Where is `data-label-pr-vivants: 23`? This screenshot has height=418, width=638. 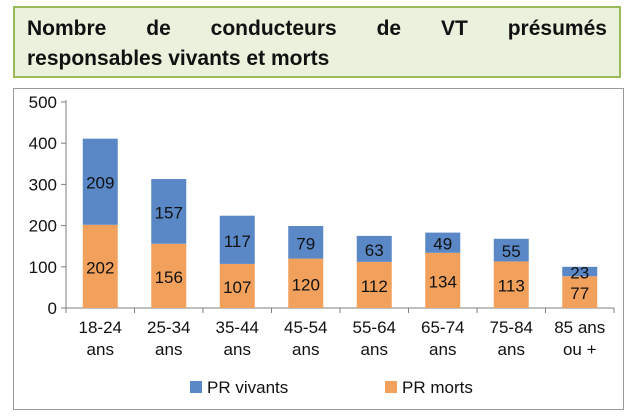 data-label-pr-vivants: 23 is located at coordinates (579, 273).